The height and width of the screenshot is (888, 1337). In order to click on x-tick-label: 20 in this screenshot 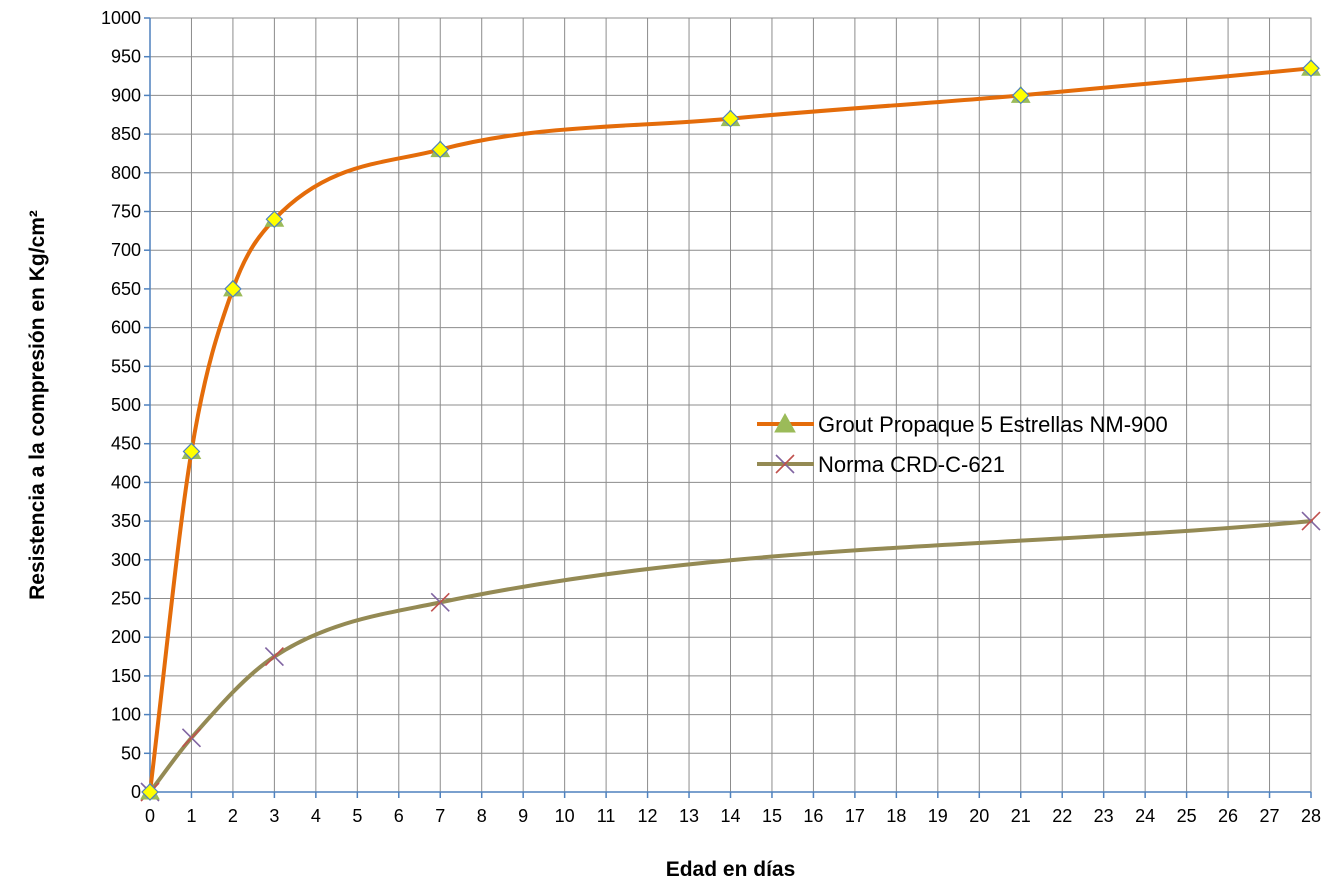, I will do `click(979, 816)`.